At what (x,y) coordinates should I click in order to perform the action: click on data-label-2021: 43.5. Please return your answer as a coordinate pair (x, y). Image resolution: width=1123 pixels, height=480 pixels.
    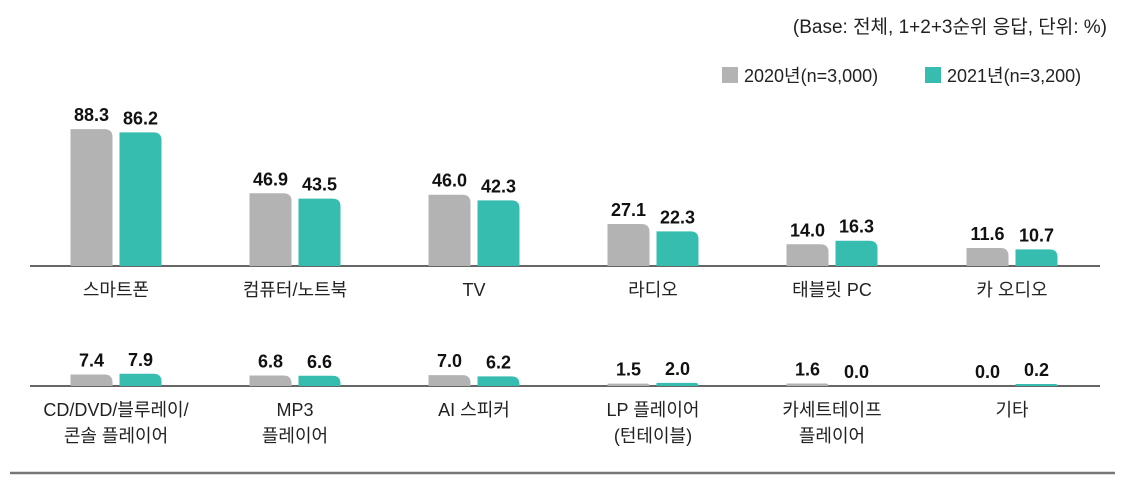
    Looking at the image, I should click on (319, 185).